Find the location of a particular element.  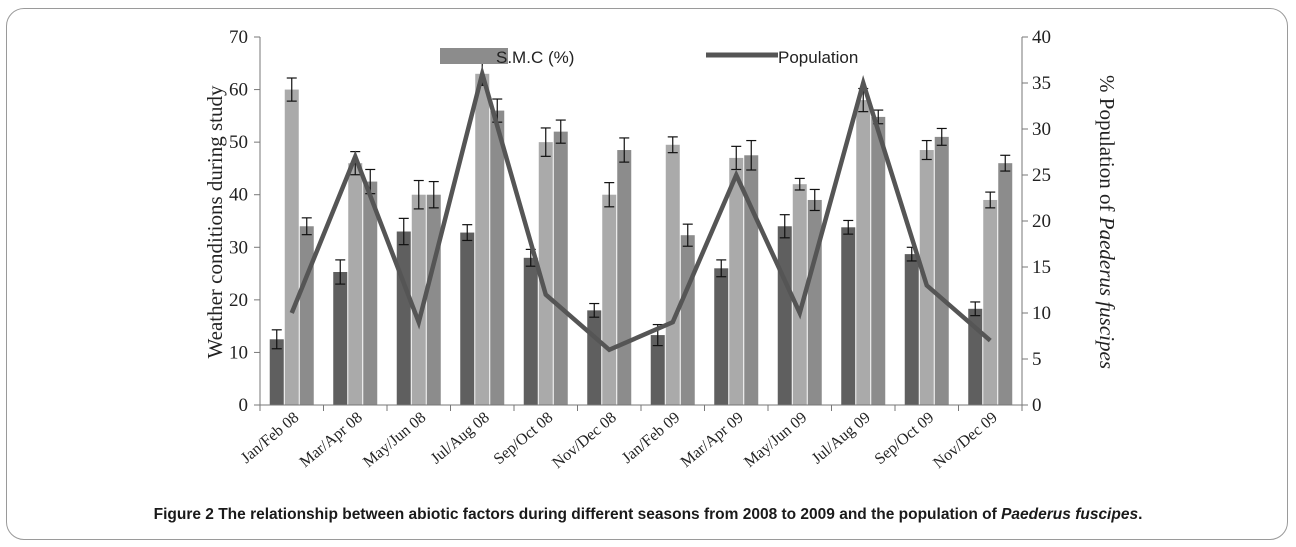

y2-axis-label-prefix: % Population of is located at coordinates (1107, 146).